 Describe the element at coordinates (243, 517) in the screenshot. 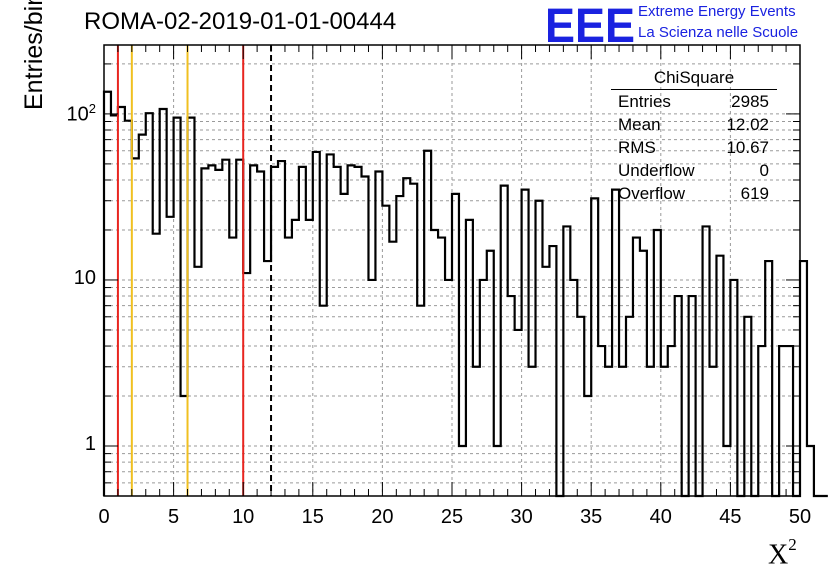

I see `x-tick-label: 10` at that location.